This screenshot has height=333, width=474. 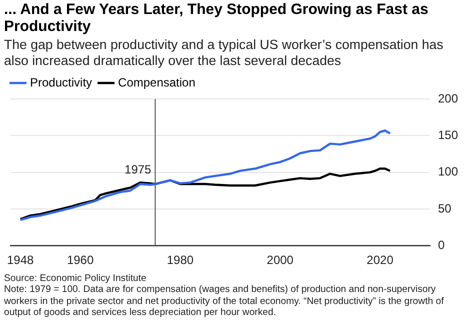 I want to click on y-tick-label: 200, so click(x=448, y=98).